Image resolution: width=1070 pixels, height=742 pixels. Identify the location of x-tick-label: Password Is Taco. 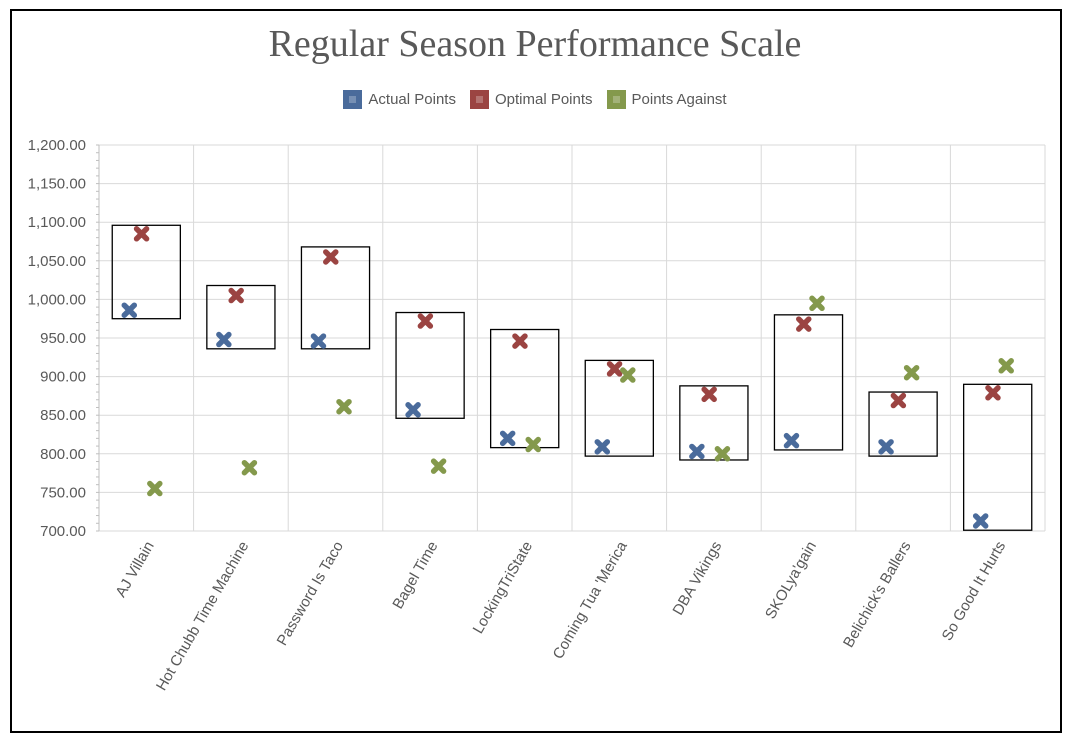
(310, 594).